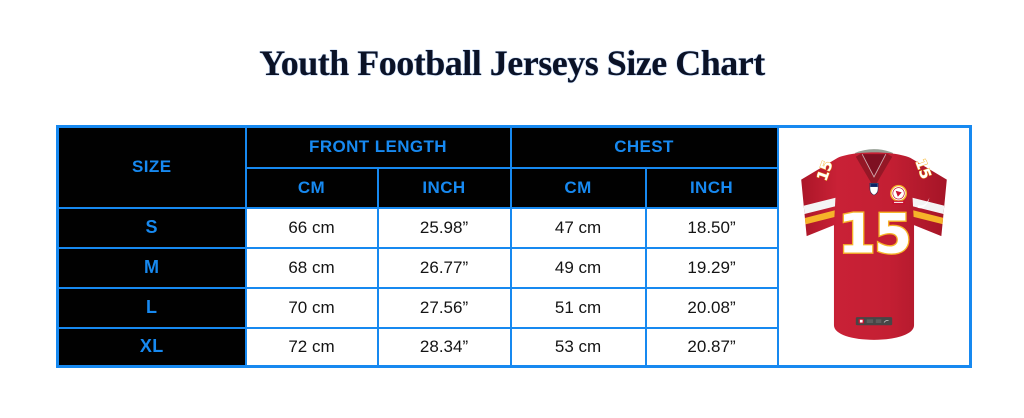  I want to click on front-length-inch-cell: 27.56”, so click(444, 307).